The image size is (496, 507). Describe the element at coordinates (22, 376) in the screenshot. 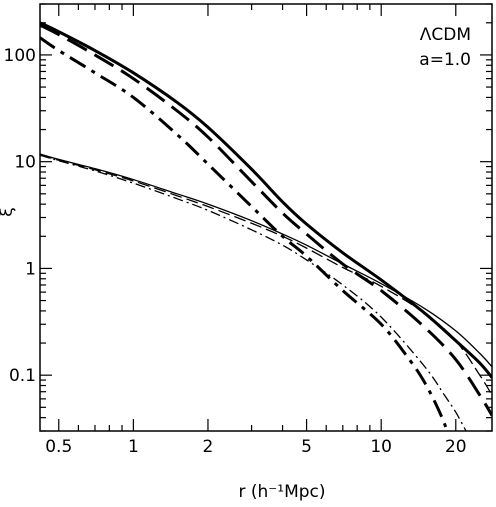

I see `y-tick-label: 0.1` at that location.